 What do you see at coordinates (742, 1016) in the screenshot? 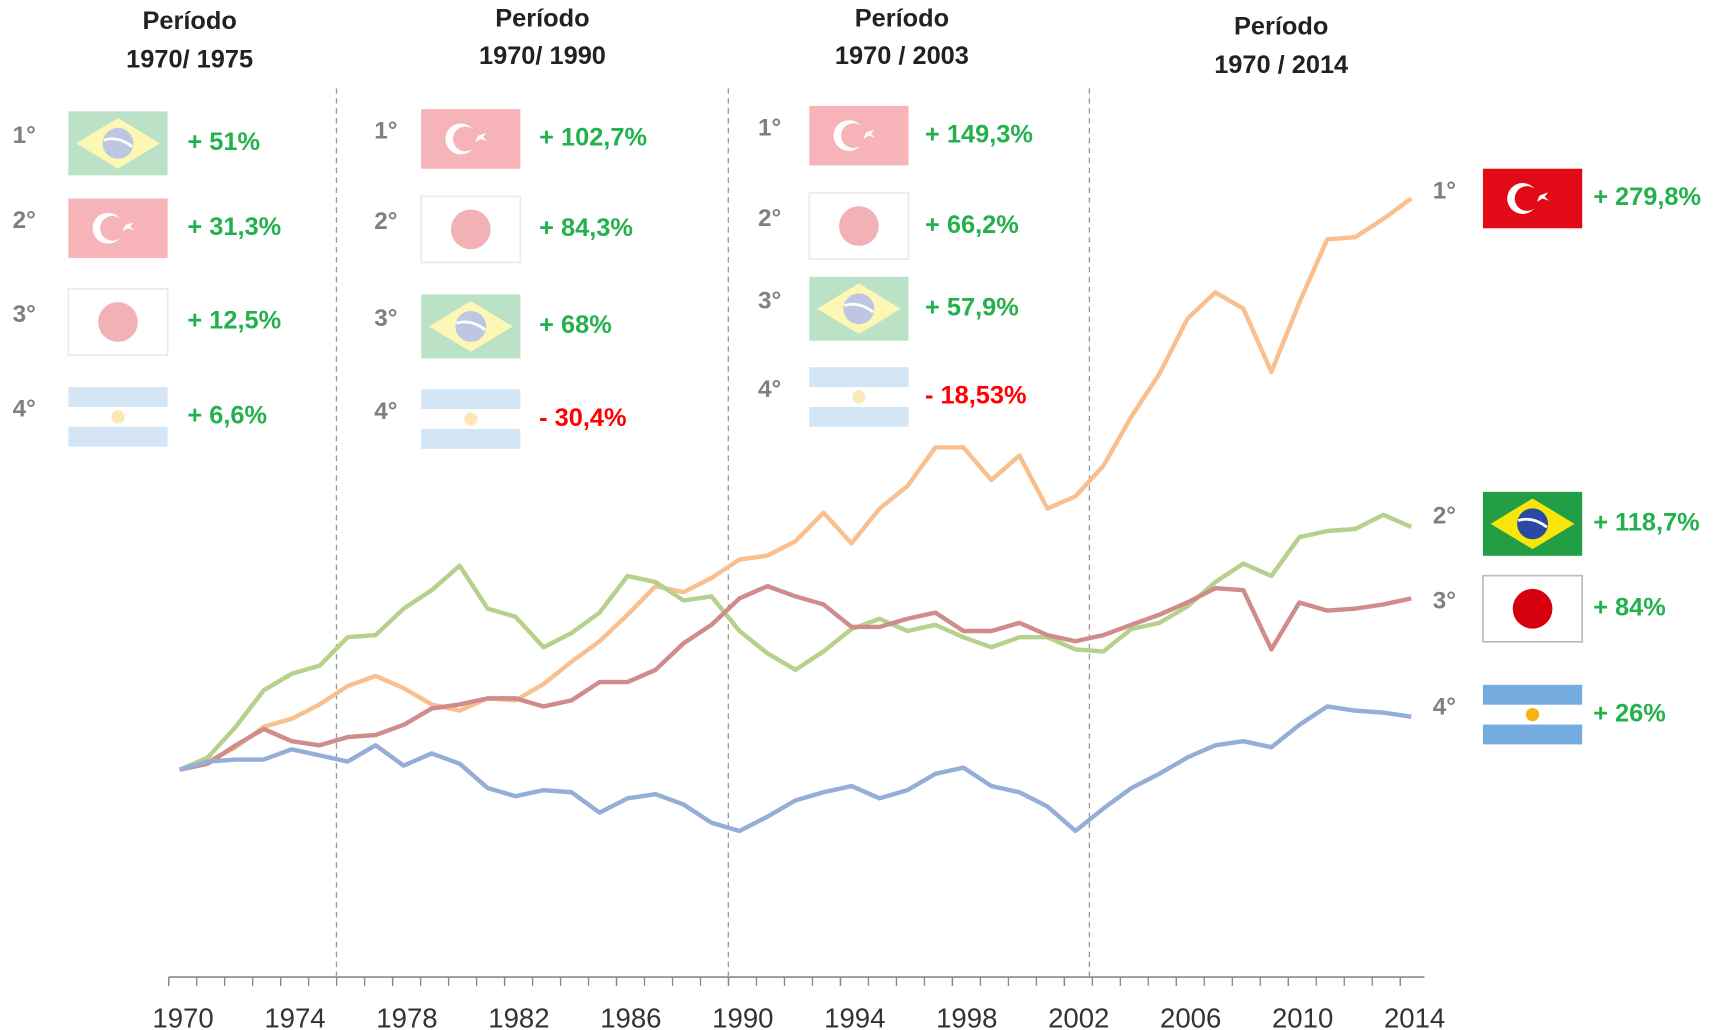
I see `x-tick-label: 1990` at bounding box center [742, 1016].